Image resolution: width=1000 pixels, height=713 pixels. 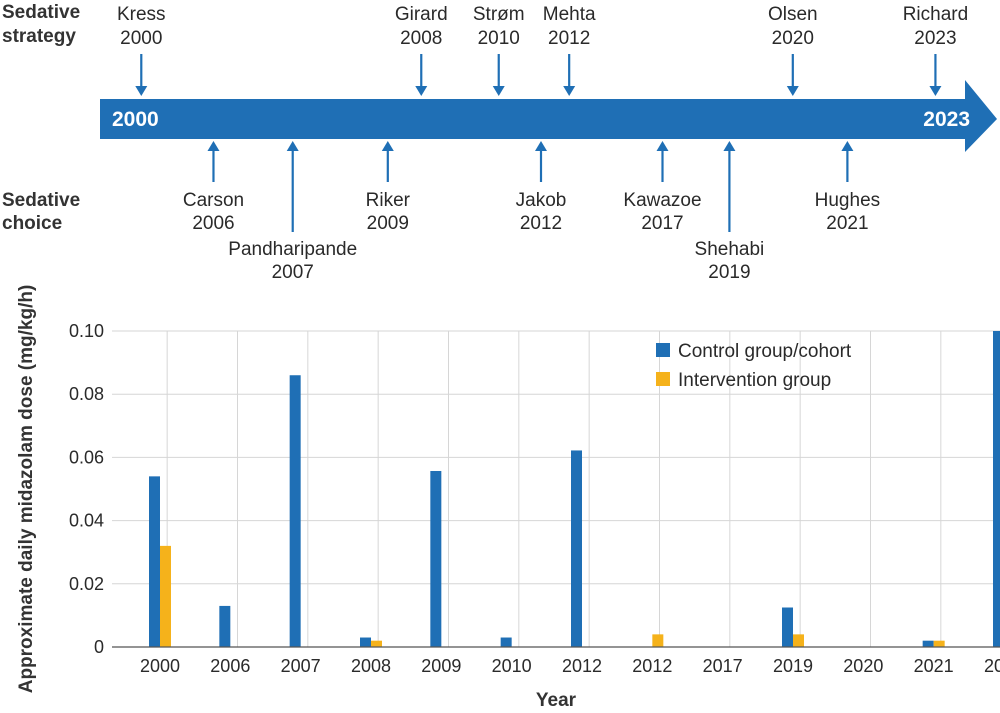 I want to click on y-tick-label: 0.04, so click(x=86, y=521).